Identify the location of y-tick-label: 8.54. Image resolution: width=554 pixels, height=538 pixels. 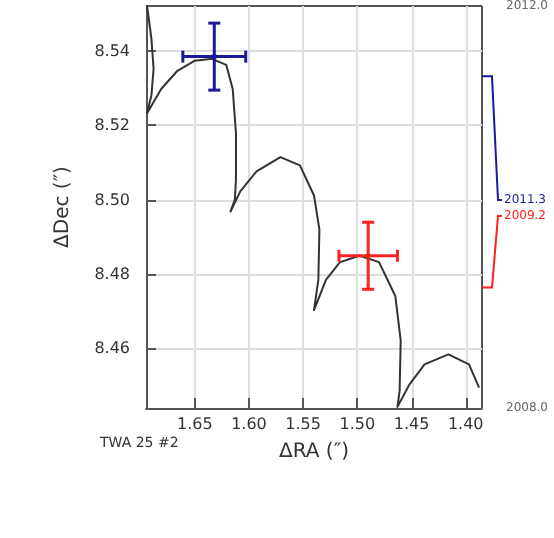
(112, 50).